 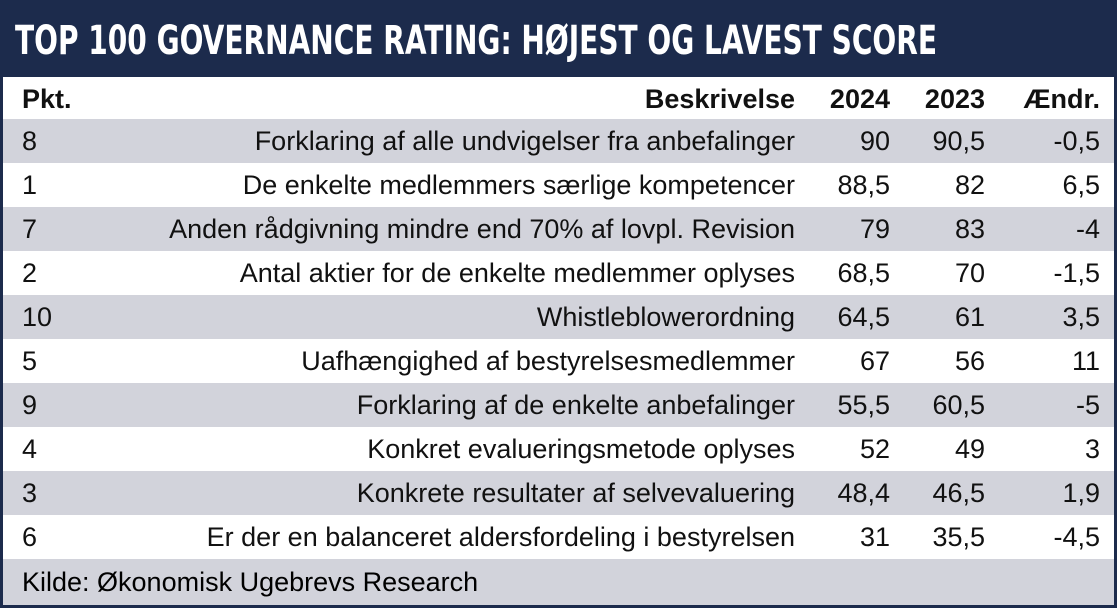 I want to click on change: -4, so click(x=1087, y=229).